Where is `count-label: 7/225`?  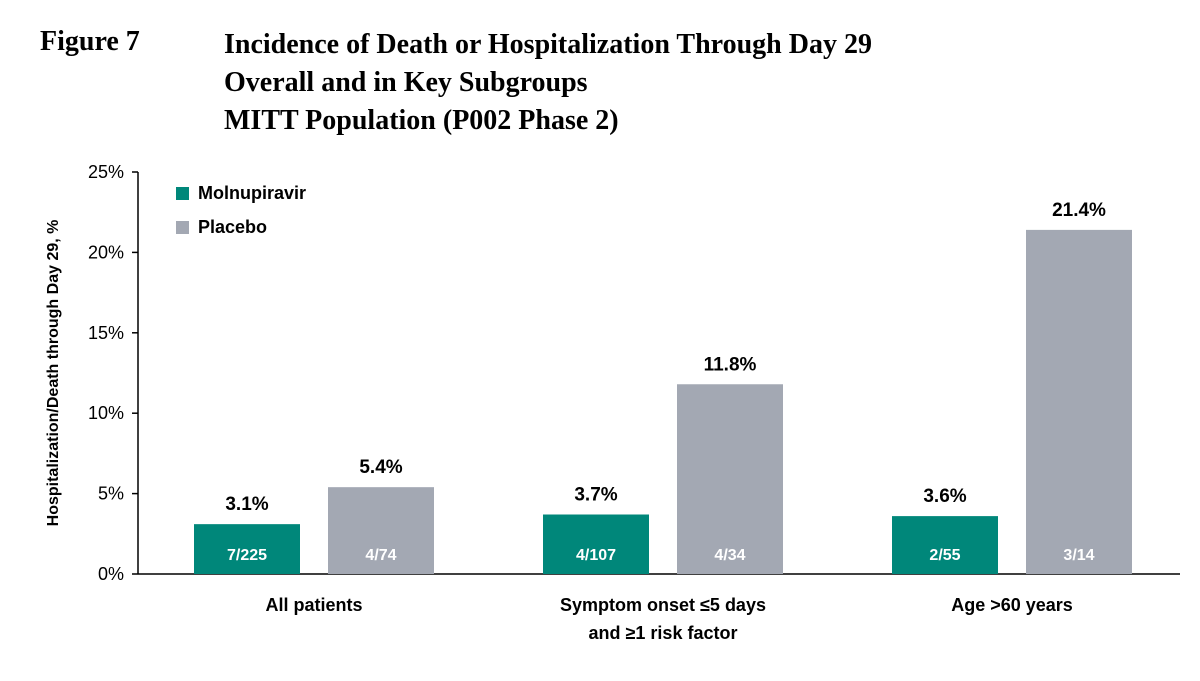 count-label: 7/225 is located at coordinates (247, 555).